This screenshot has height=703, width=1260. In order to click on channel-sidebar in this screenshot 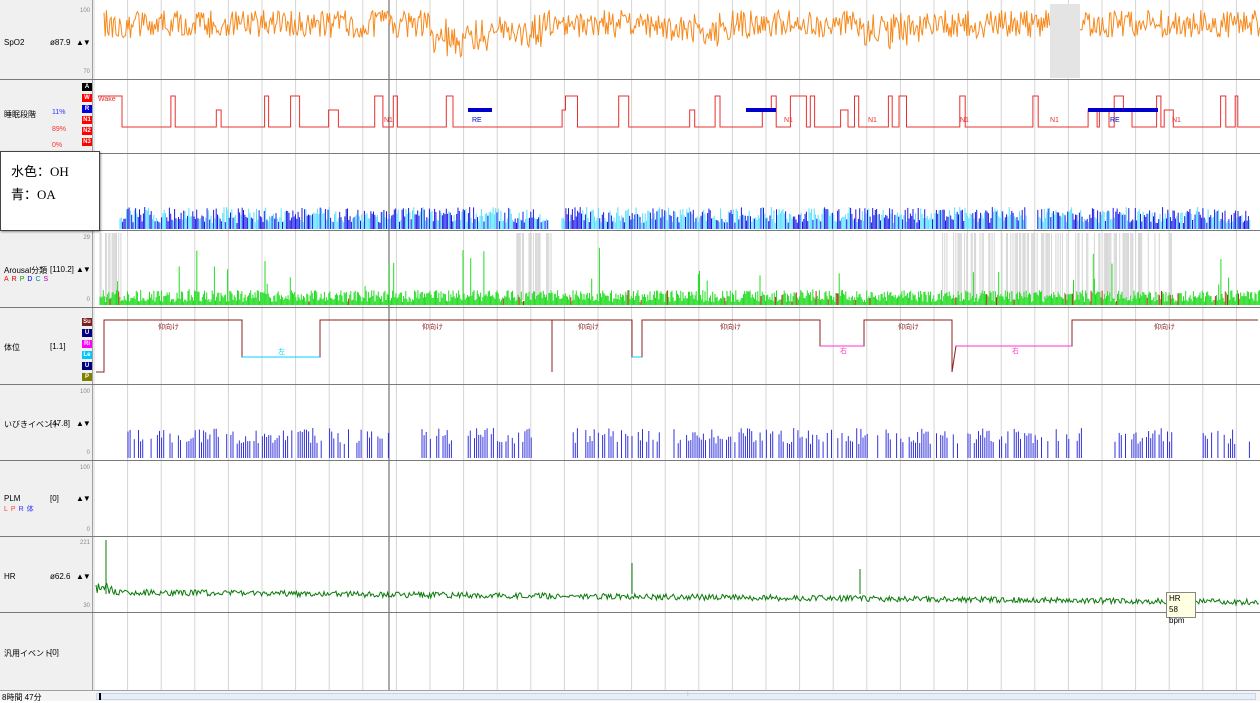, I will do `click(46, 345)`.